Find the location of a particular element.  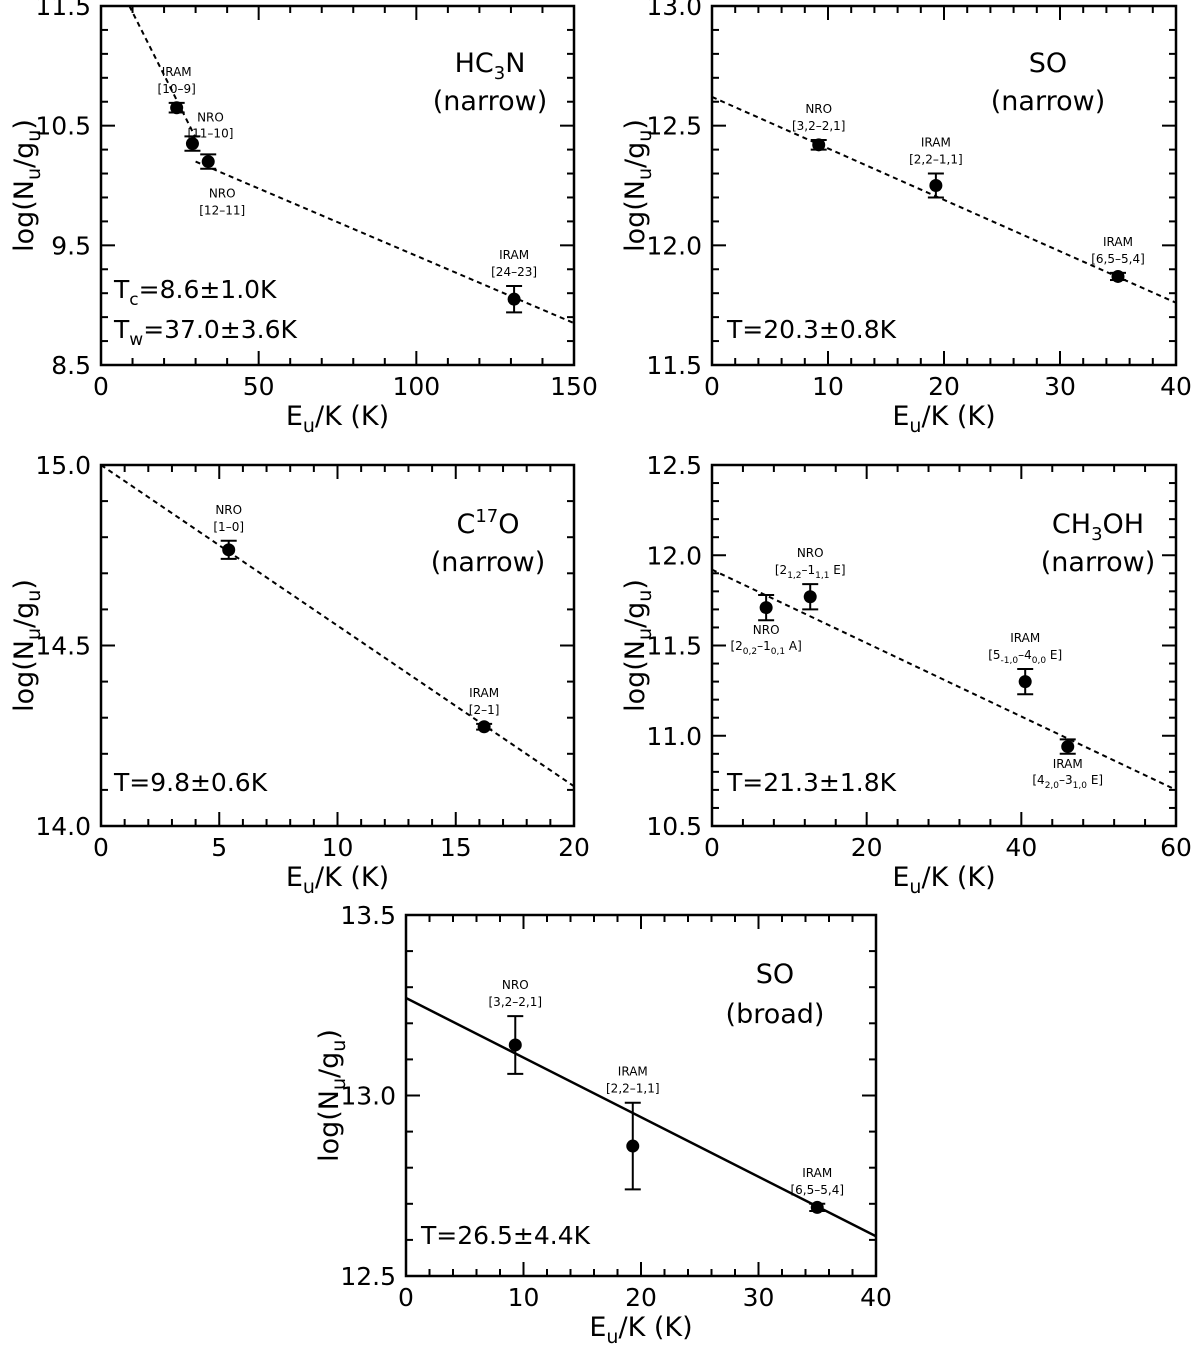

point-transition-label: [6,5–5,4] is located at coordinates (817, 1190).